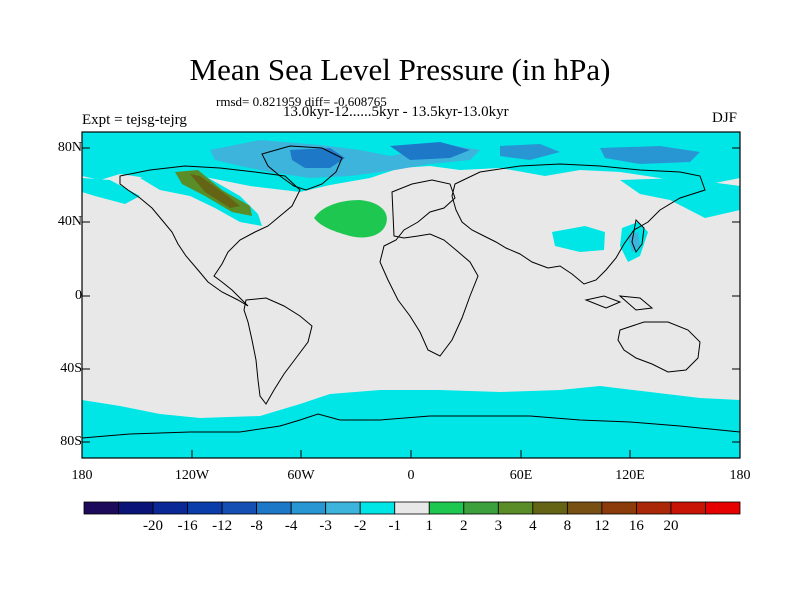  What do you see at coordinates (411, 454) in the screenshot?
I see `lon-ticks` at bounding box center [411, 454].